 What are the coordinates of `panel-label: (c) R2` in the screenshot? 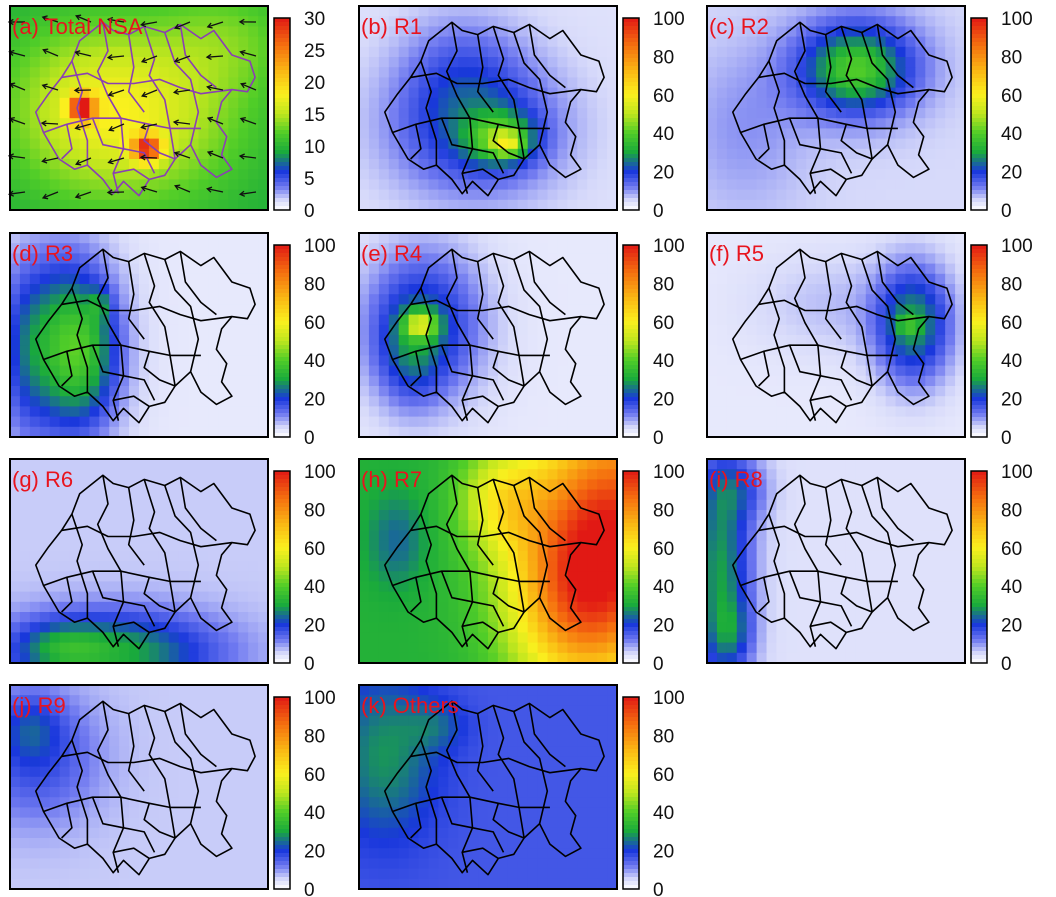 It's located at (739, 26).